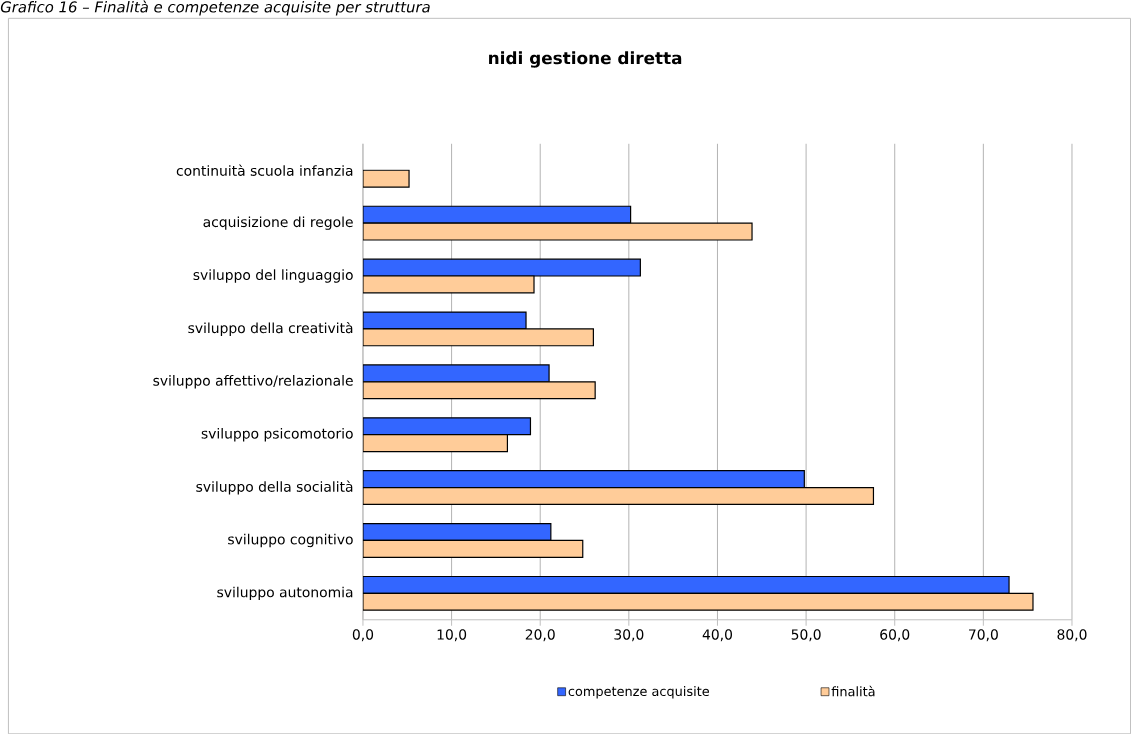 Image resolution: width=1131 pixels, height=734 pixels. Describe the element at coordinates (452, 635) in the screenshot. I see `x-tick-label: 10,0` at that location.